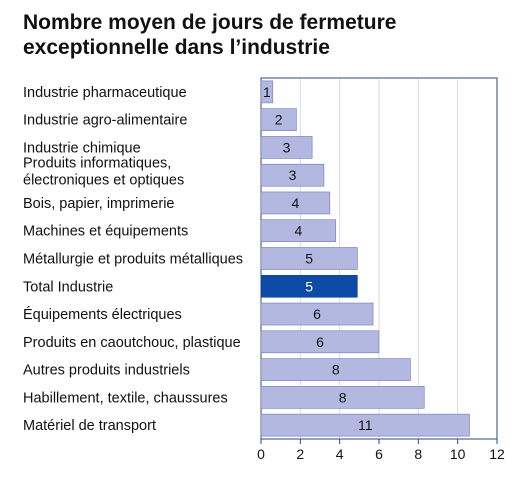 The width and height of the screenshot is (525, 501). I want to click on x-tick-label: 12, so click(497, 454).